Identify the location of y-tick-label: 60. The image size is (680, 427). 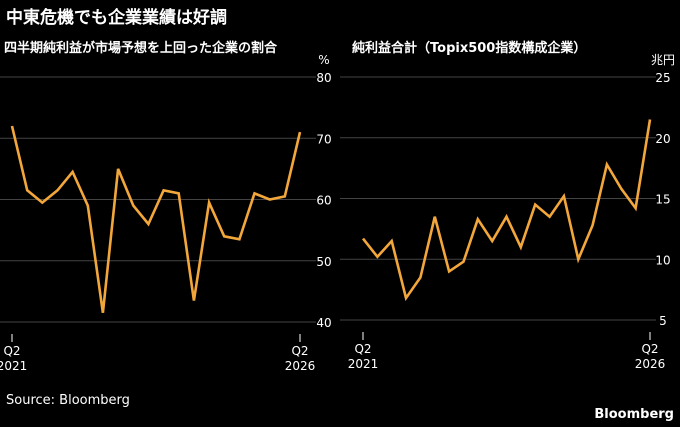
(323, 201).